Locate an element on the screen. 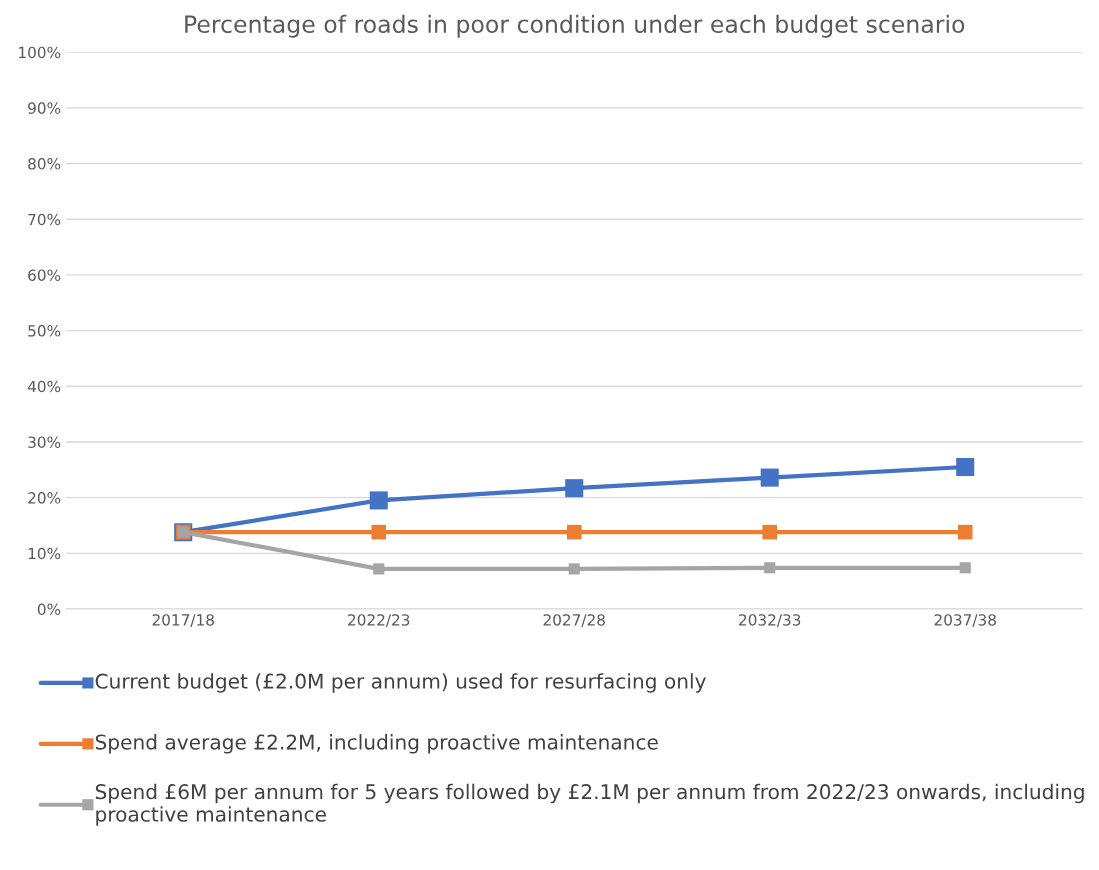 The height and width of the screenshot is (870, 1099). x-tick-label: 2017/18 is located at coordinates (183, 620).